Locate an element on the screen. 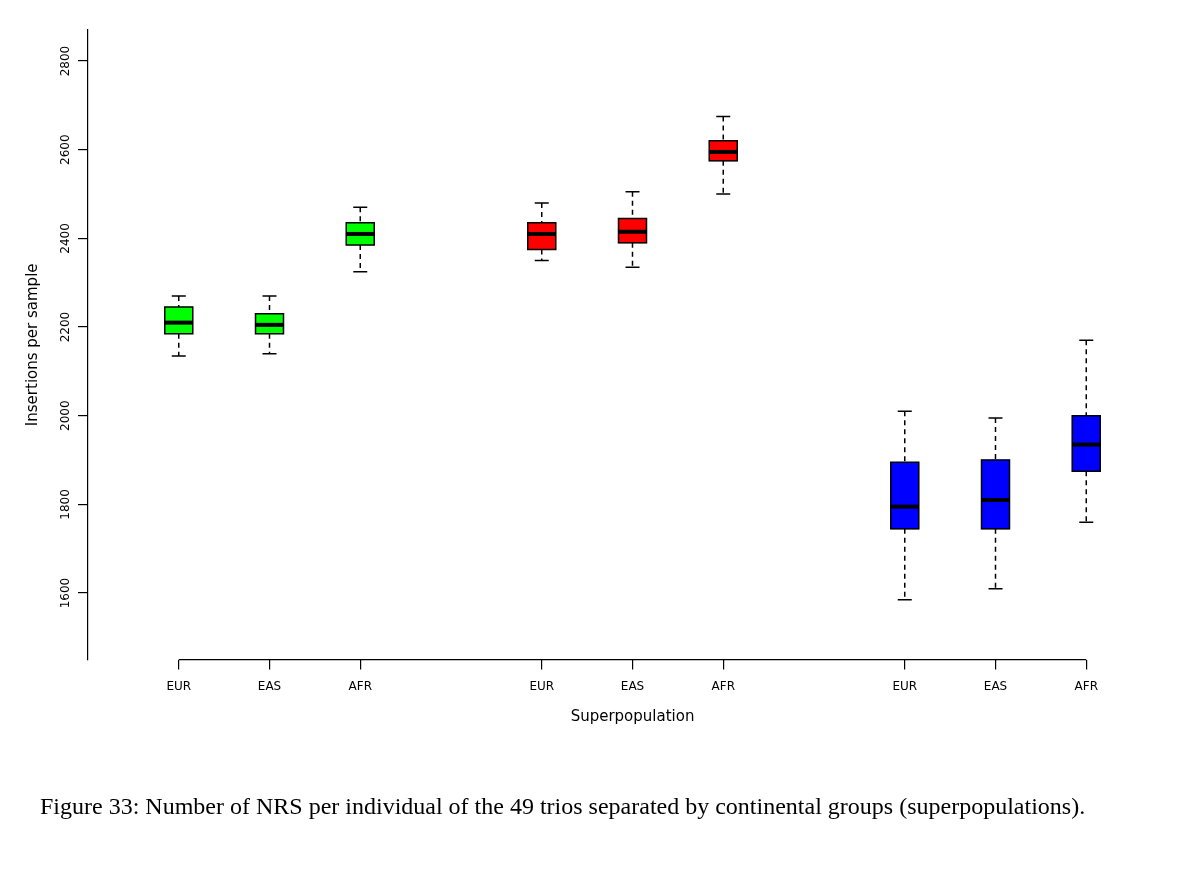  caption: Figure 33: Number of NRS per individual of the 49 trios separated by continental groups (superpopulations). is located at coordinates (563, 806).